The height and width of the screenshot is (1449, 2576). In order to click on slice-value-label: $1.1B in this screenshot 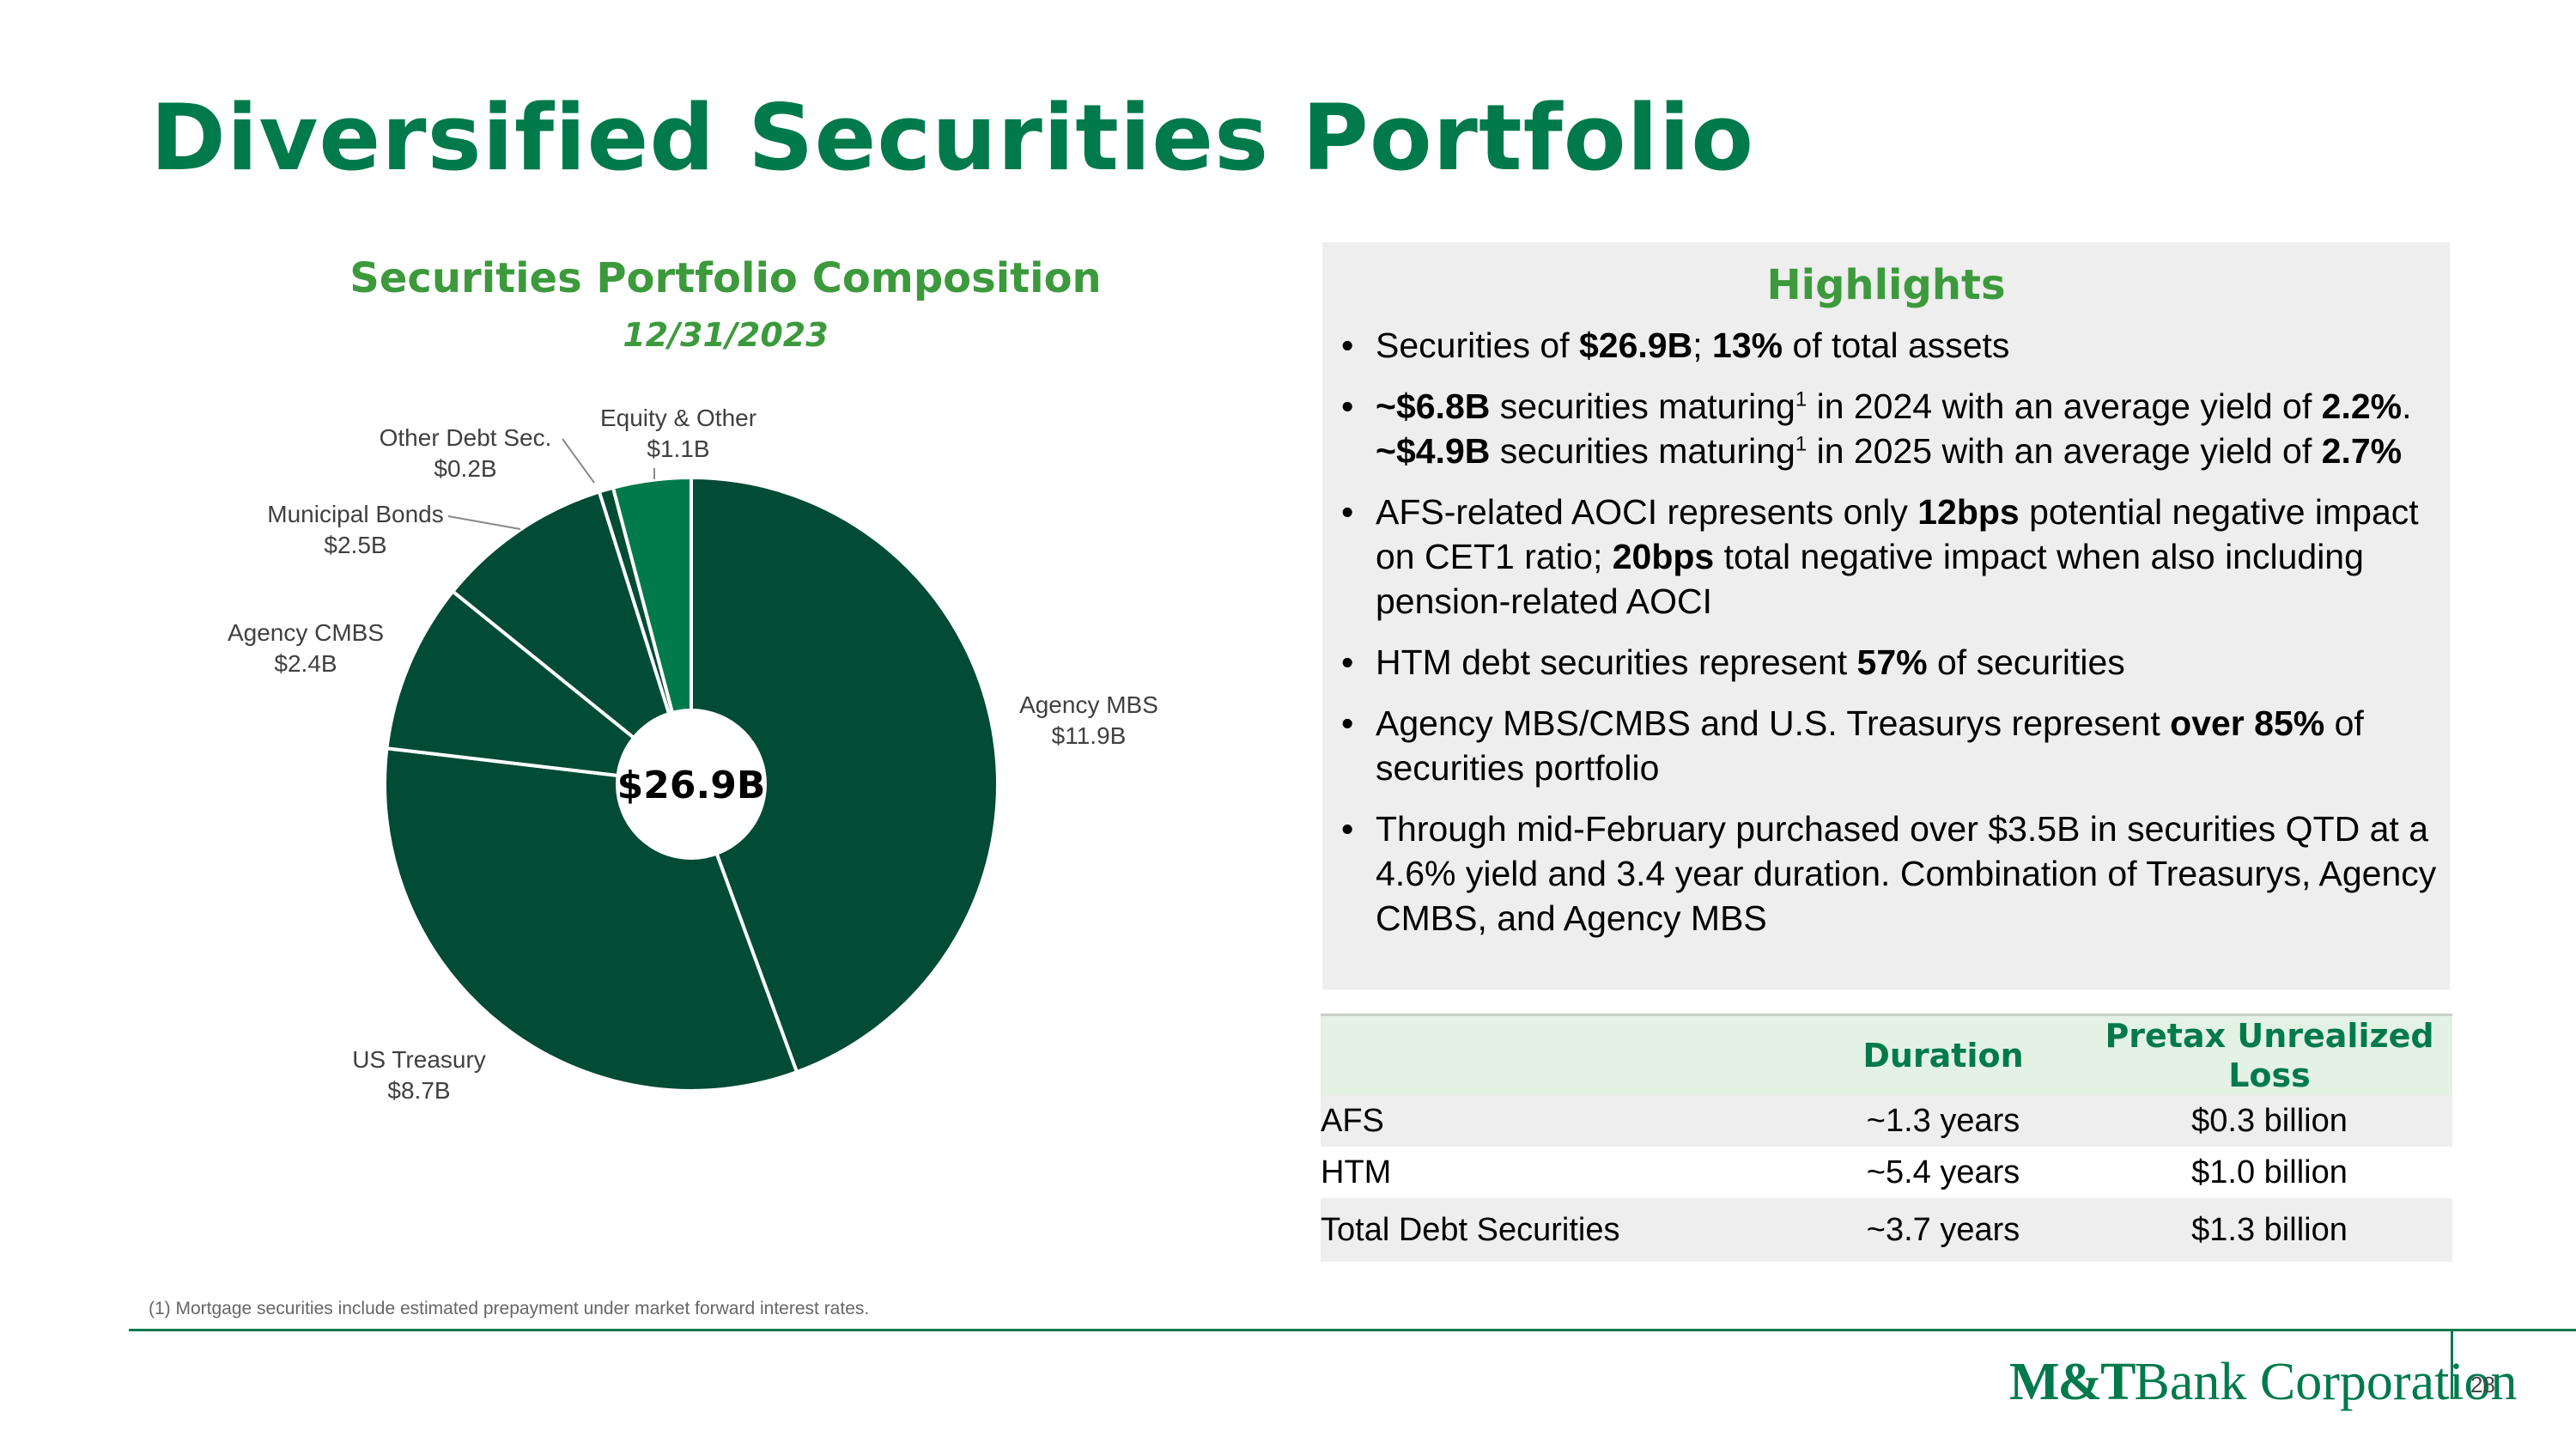, I will do `click(678, 449)`.